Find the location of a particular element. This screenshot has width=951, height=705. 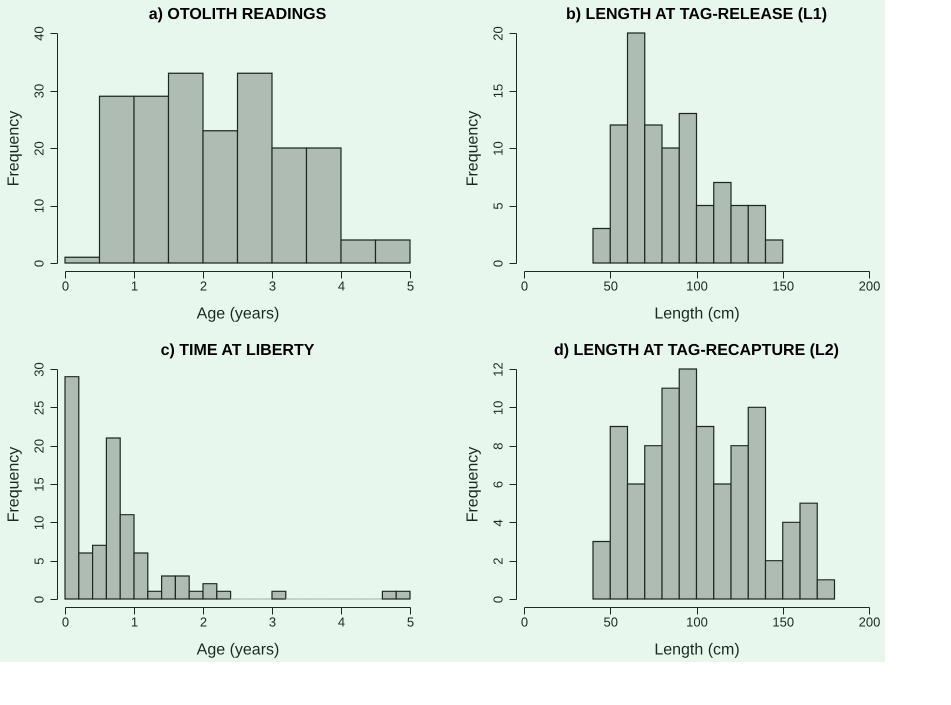

y-tick-label: 25 is located at coordinates (39, 408).